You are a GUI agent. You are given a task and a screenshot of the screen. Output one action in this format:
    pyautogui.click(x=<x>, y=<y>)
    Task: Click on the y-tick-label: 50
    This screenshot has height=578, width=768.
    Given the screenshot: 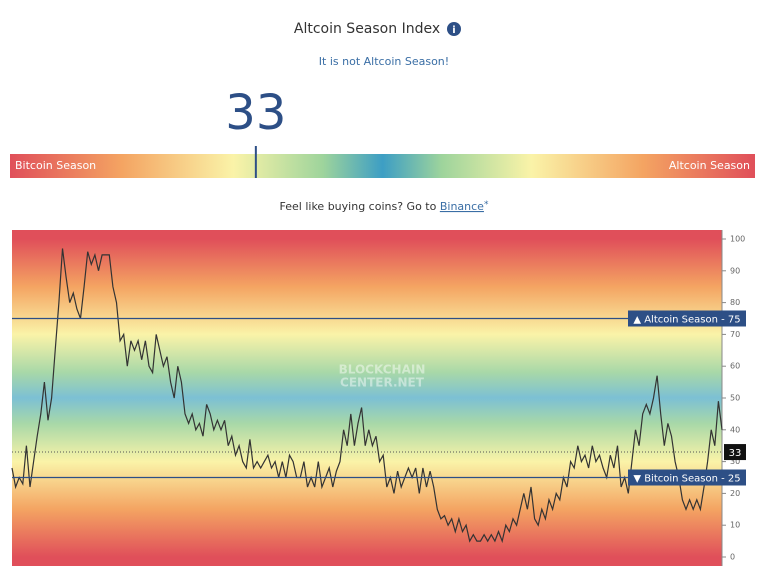 What is the action you would take?
    pyautogui.click(x=735, y=398)
    